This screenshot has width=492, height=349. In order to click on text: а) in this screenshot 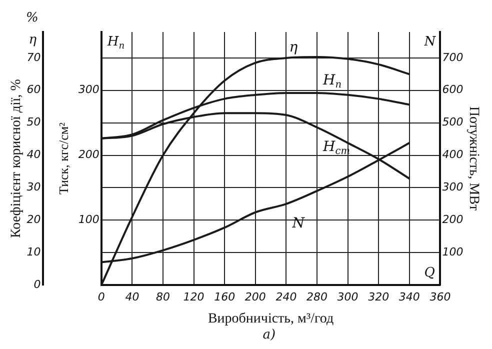, I will do `click(269, 334)`.